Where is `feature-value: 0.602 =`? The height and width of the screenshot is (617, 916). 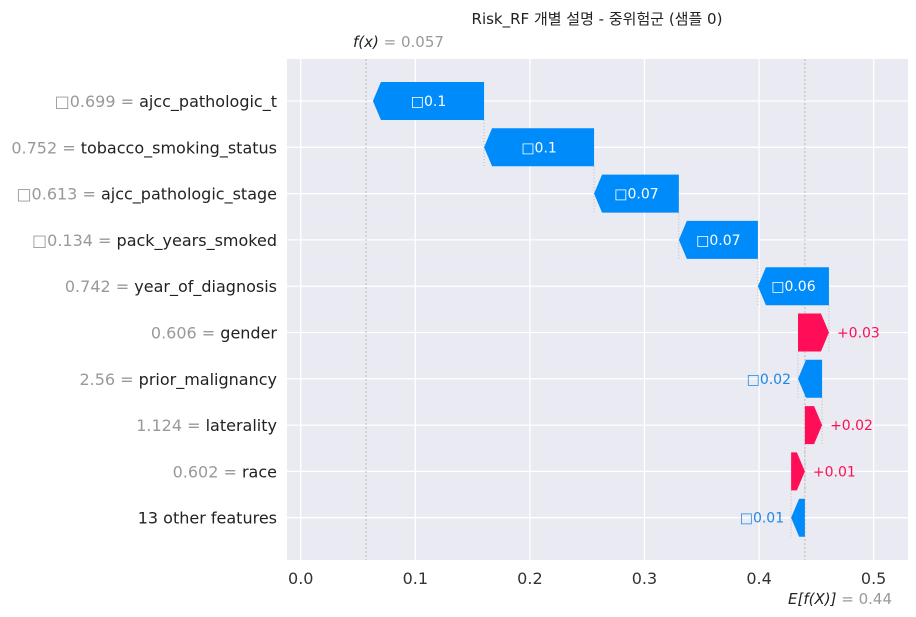
feature-value: 0.602 = is located at coordinates (207, 471).